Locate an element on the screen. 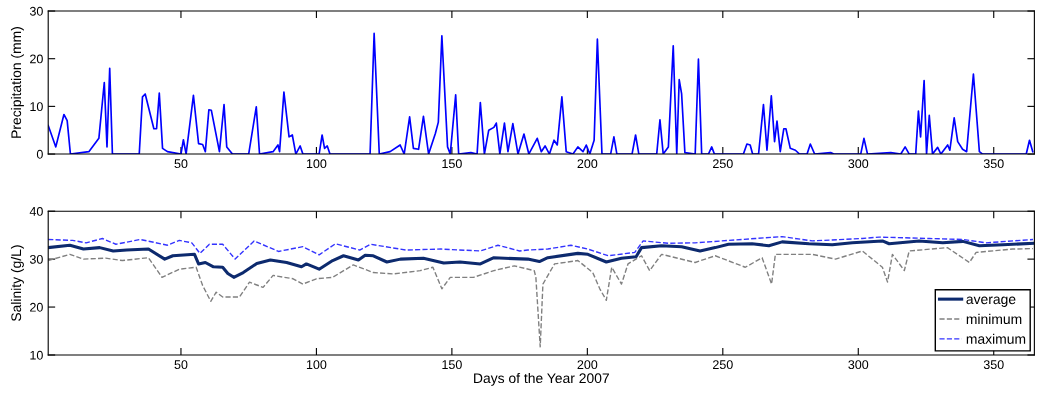  legend-label: average is located at coordinates (991, 301).